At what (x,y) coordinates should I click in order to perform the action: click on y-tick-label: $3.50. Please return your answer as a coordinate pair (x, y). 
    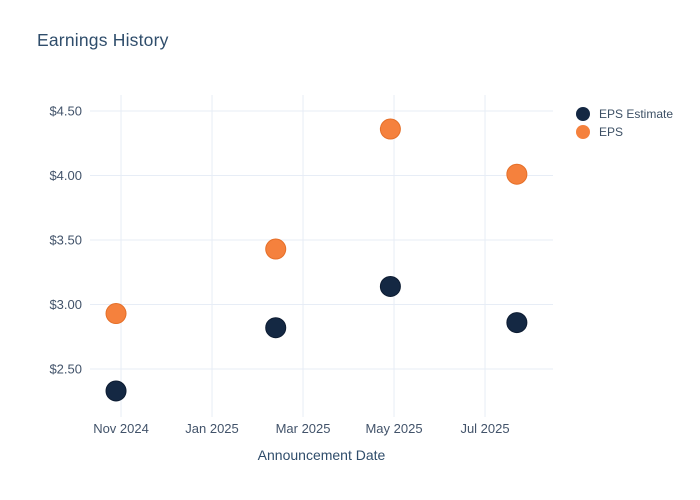
    Looking at the image, I should click on (65, 240).